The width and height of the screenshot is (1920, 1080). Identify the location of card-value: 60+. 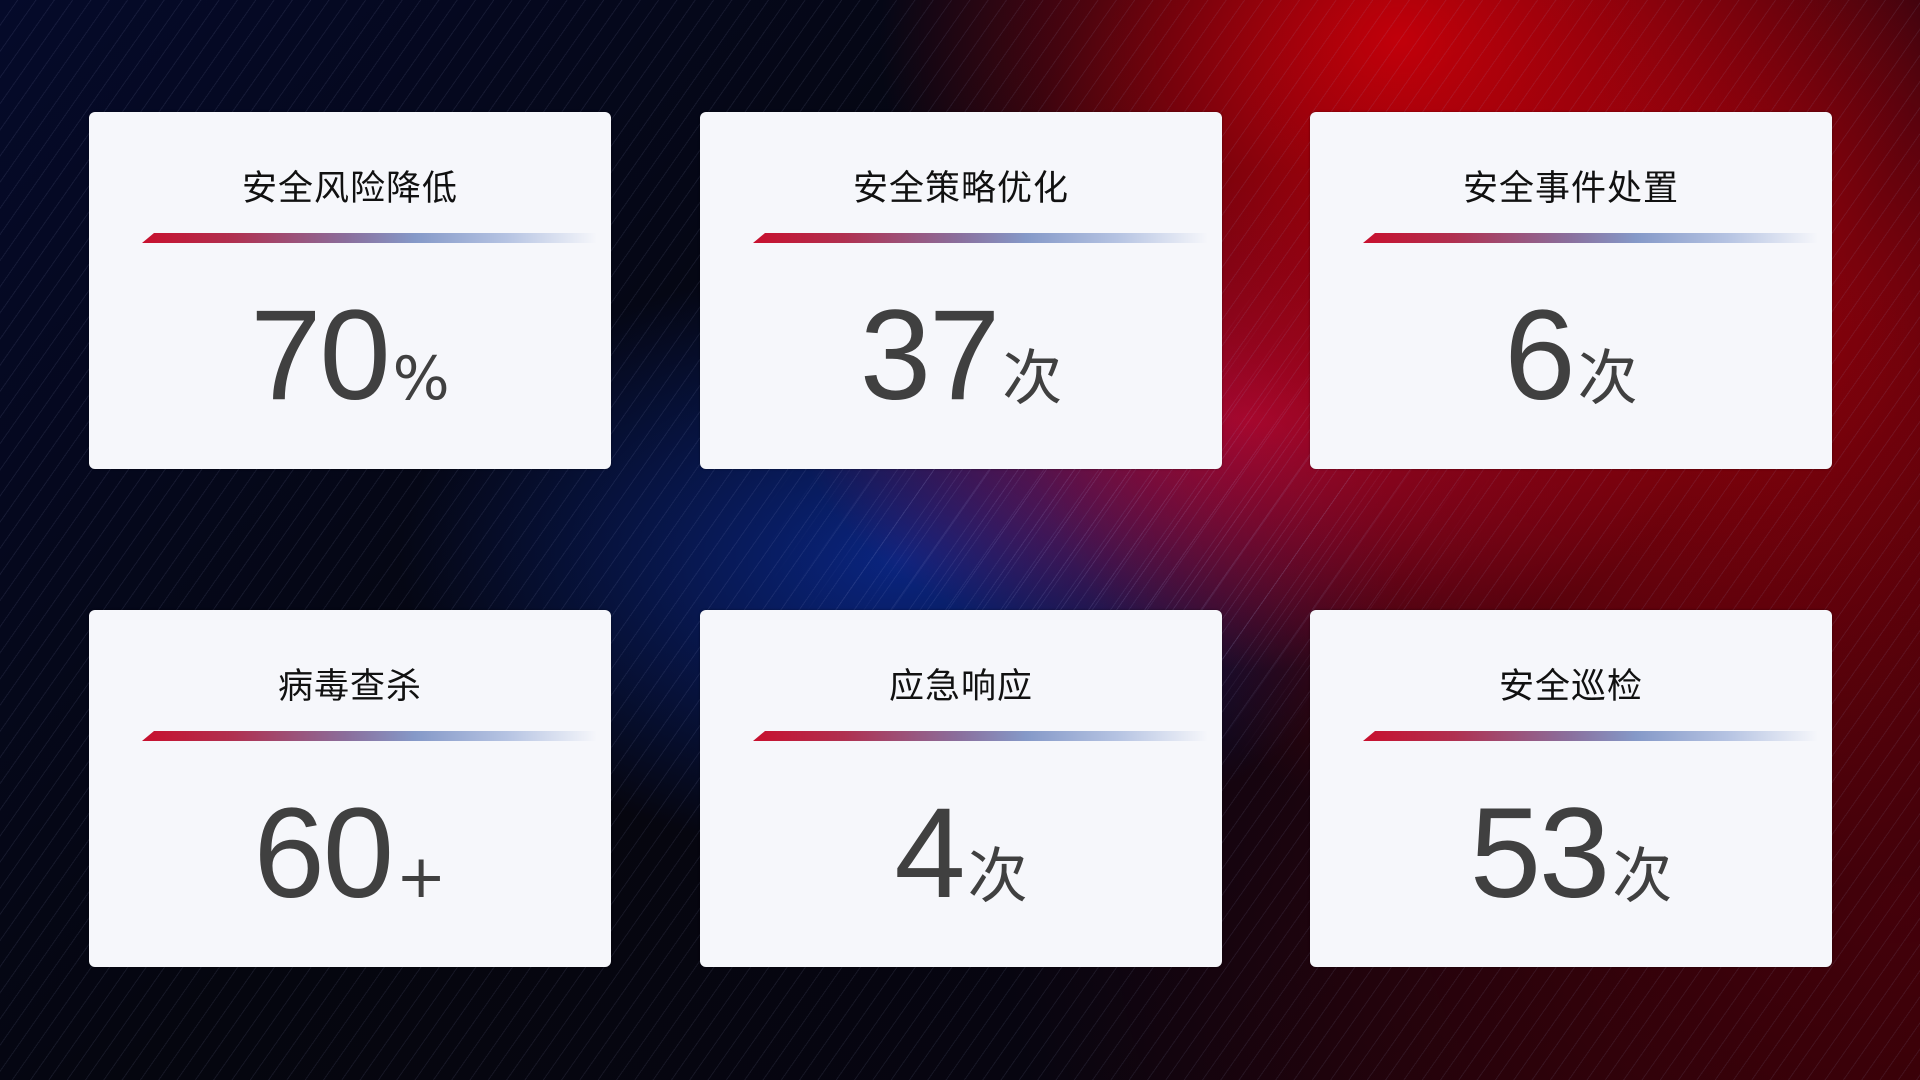
(350, 853).